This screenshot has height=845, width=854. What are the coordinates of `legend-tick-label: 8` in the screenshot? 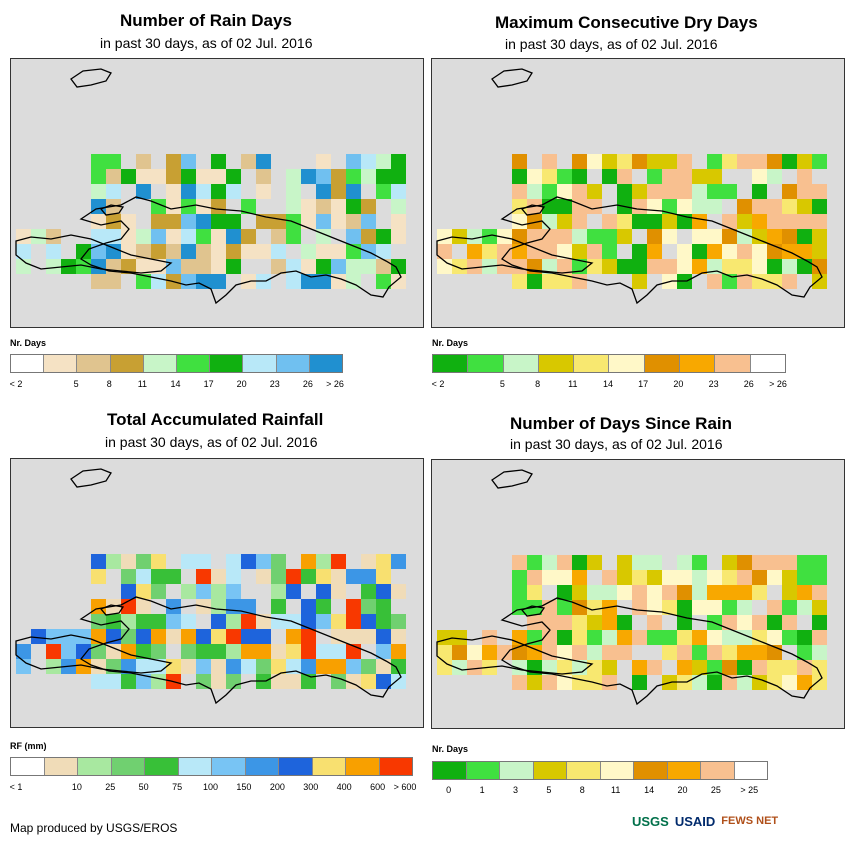 It's located at (109, 384).